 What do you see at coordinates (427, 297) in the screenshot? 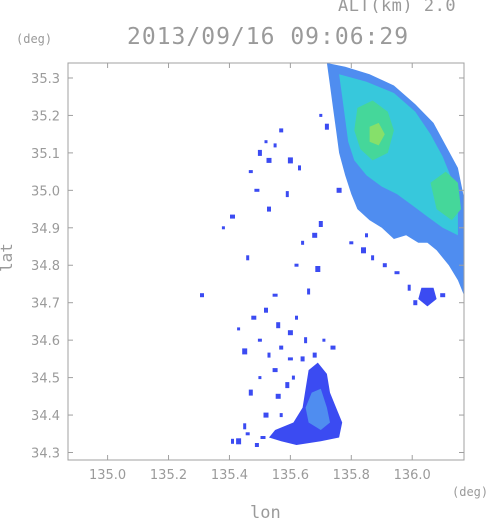
I see `echo-region-east-small-cell` at bounding box center [427, 297].